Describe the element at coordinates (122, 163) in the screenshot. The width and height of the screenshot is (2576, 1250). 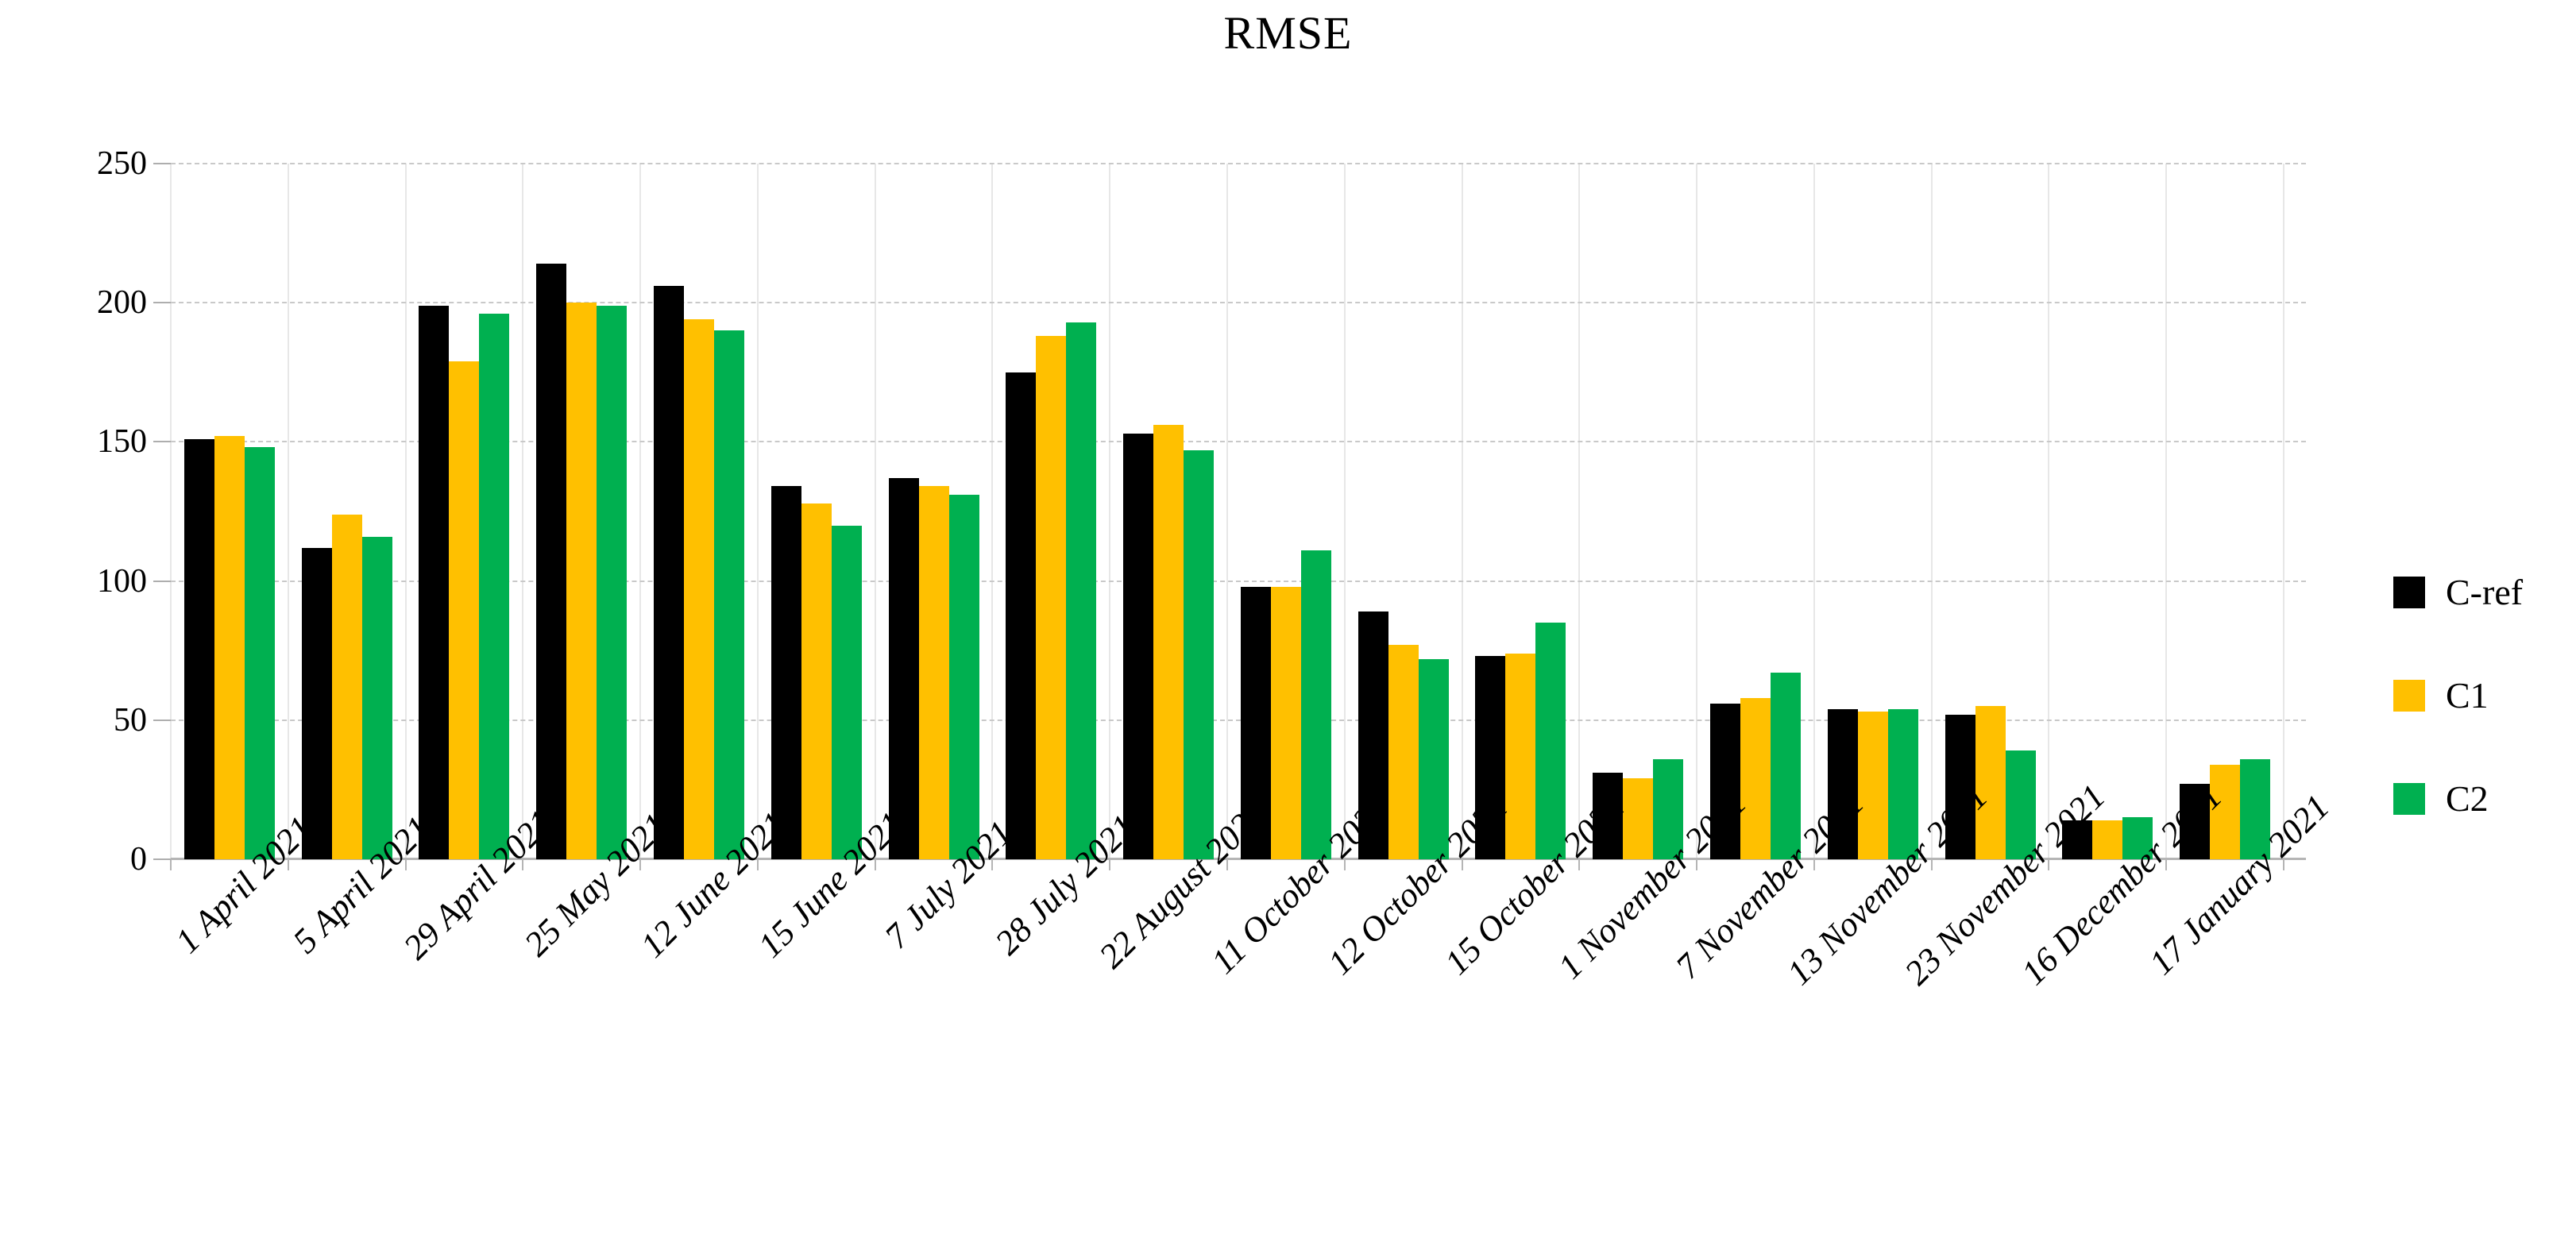
I see `y-axis-tick-label: 250` at that location.